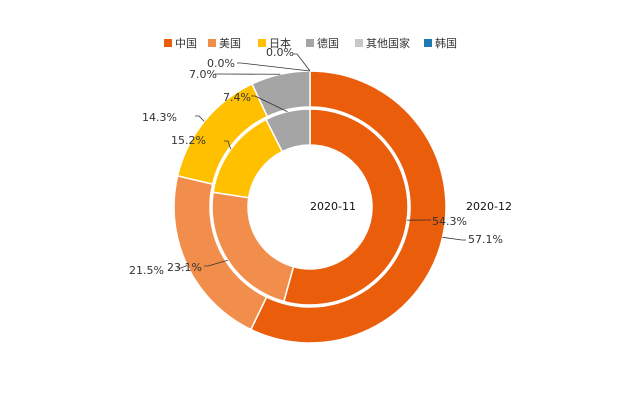 The height and width of the screenshot is (413, 620). What do you see at coordinates (449, 221) in the screenshot?
I see `inner-data-label-0: 54.3%` at bounding box center [449, 221].